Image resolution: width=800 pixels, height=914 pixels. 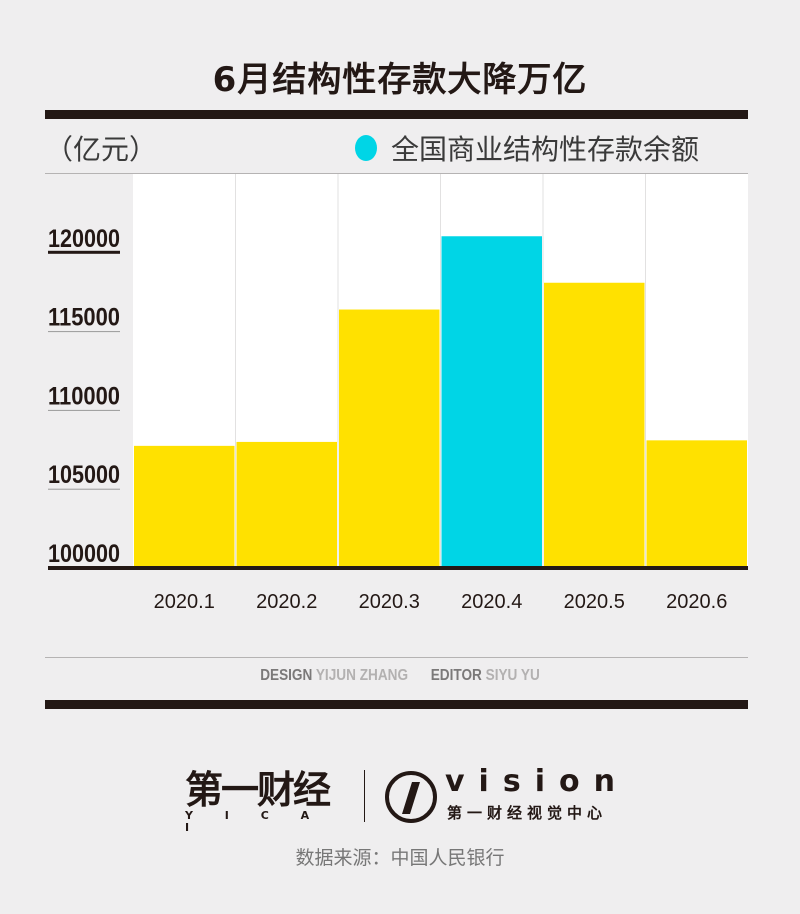 I want to click on bar-2020.2, so click(x=286, y=504).